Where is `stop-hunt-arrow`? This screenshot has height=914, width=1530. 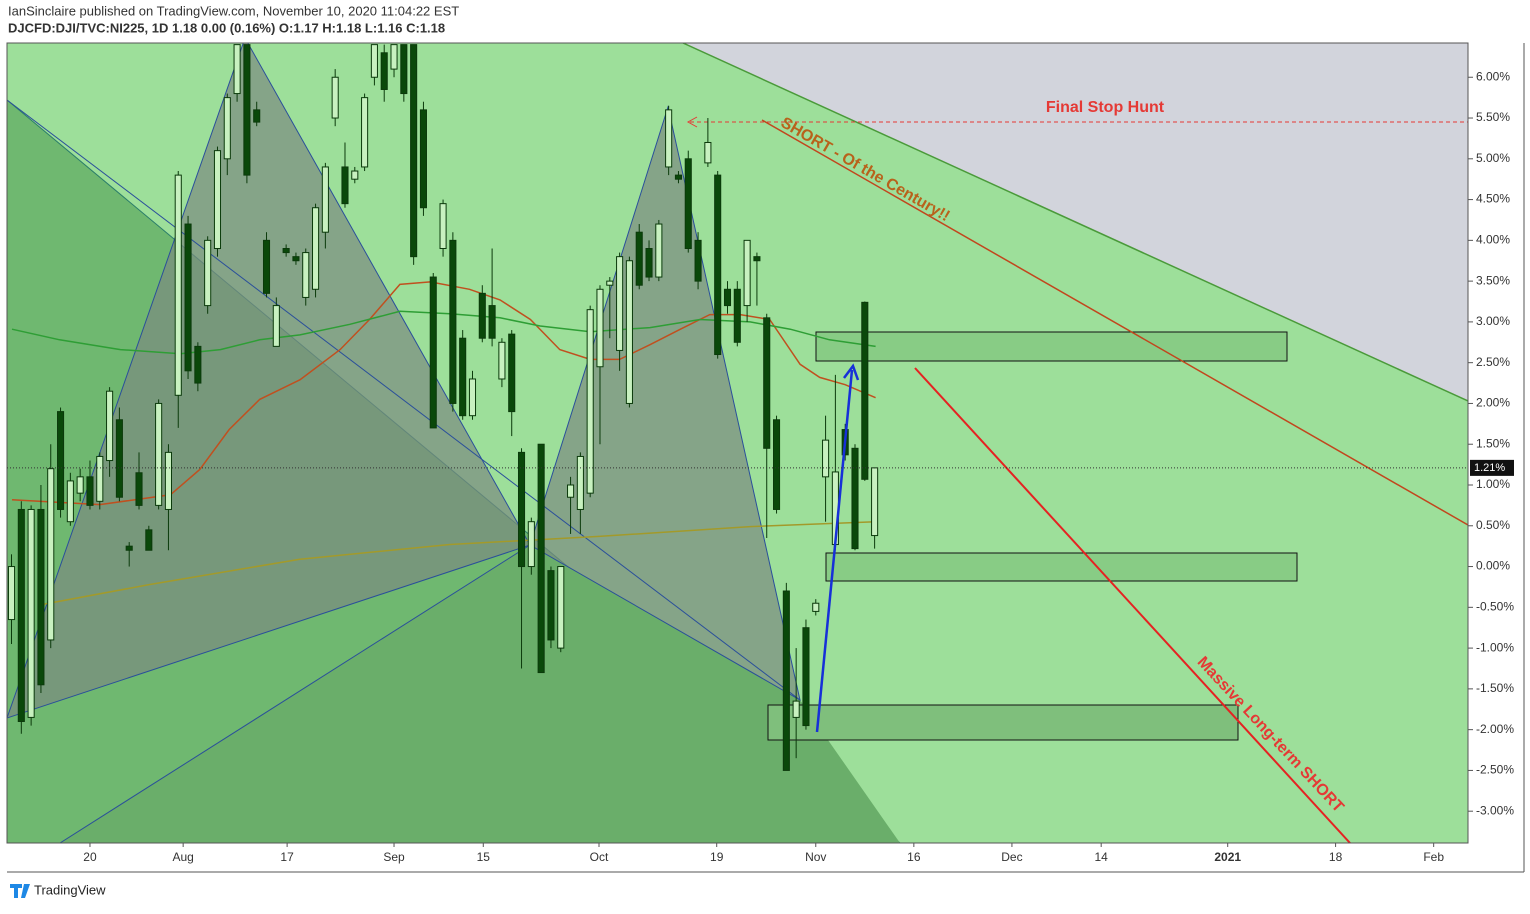 stop-hunt-arrow is located at coordinates (692, 122).